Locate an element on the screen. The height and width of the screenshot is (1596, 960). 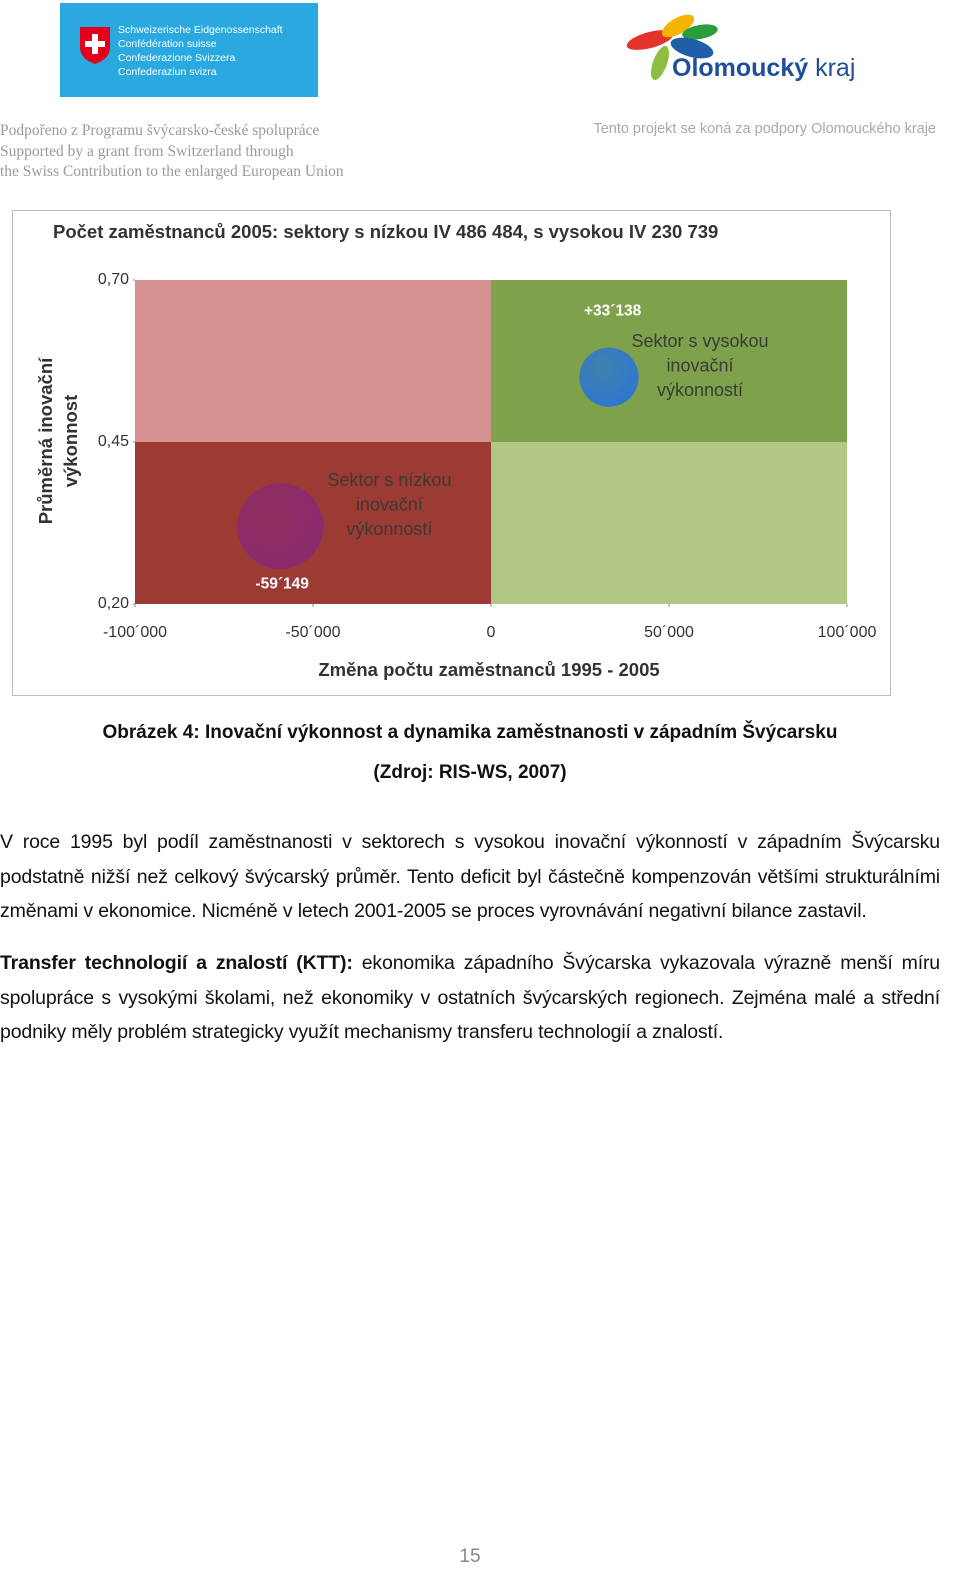
caption-source: (Zdroj: RIS-WS, 2007) is located at coordinates (470, 772).